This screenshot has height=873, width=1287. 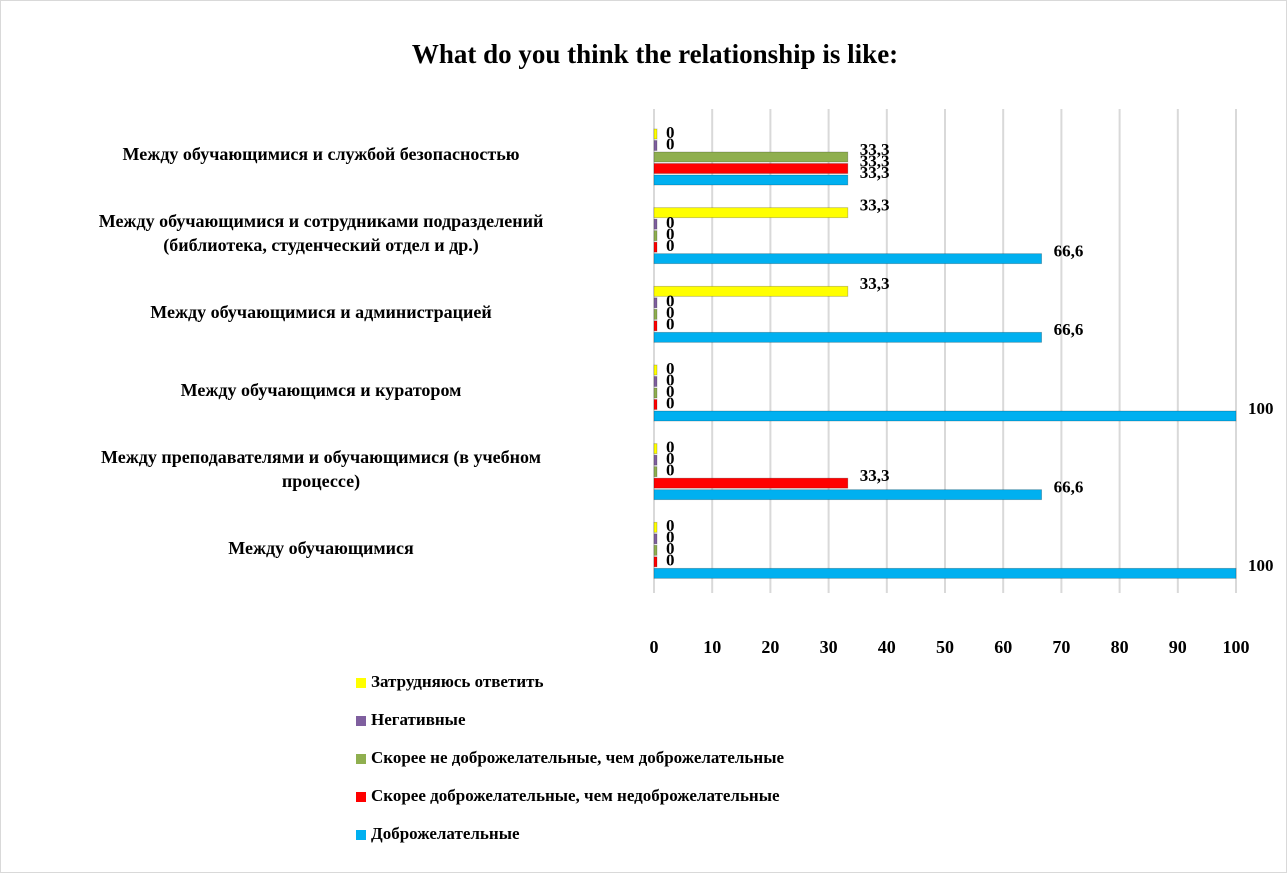 I want to click on category-label: Между обучающимися, so click(x=321, y=547).